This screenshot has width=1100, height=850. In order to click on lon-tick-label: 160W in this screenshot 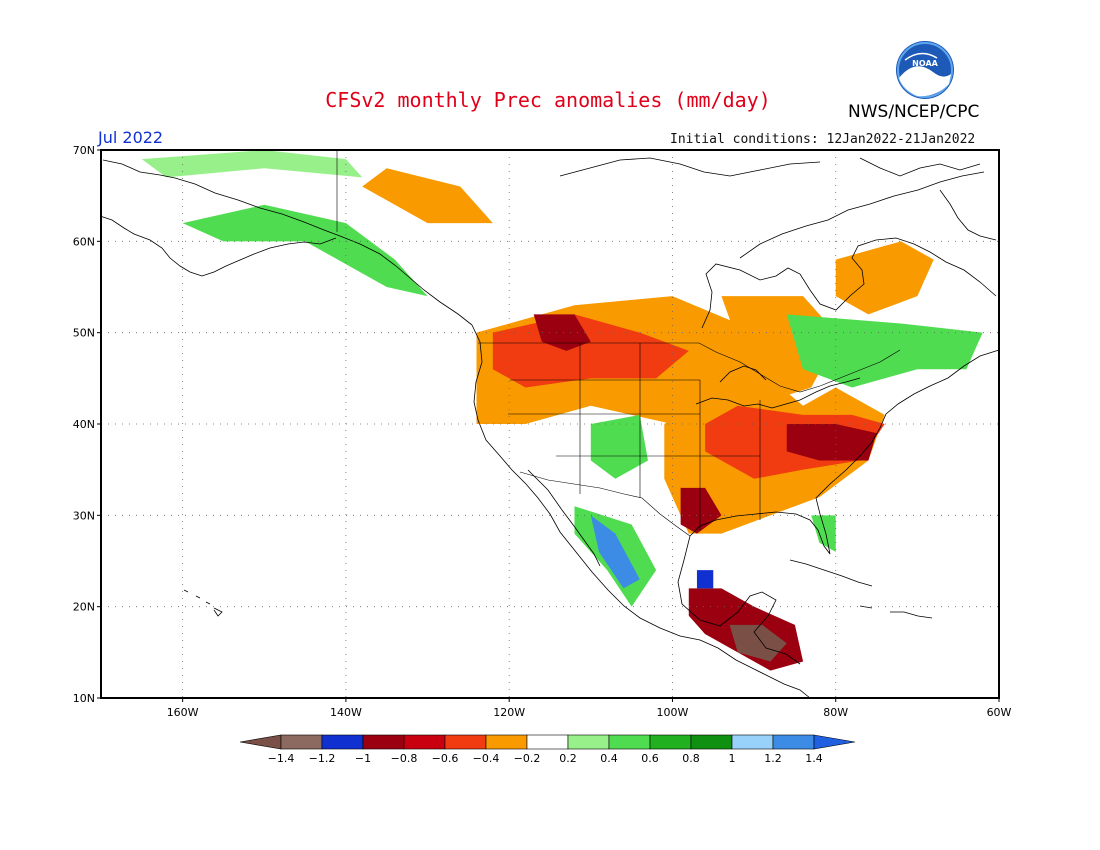, I will do `click(183, 712)`.